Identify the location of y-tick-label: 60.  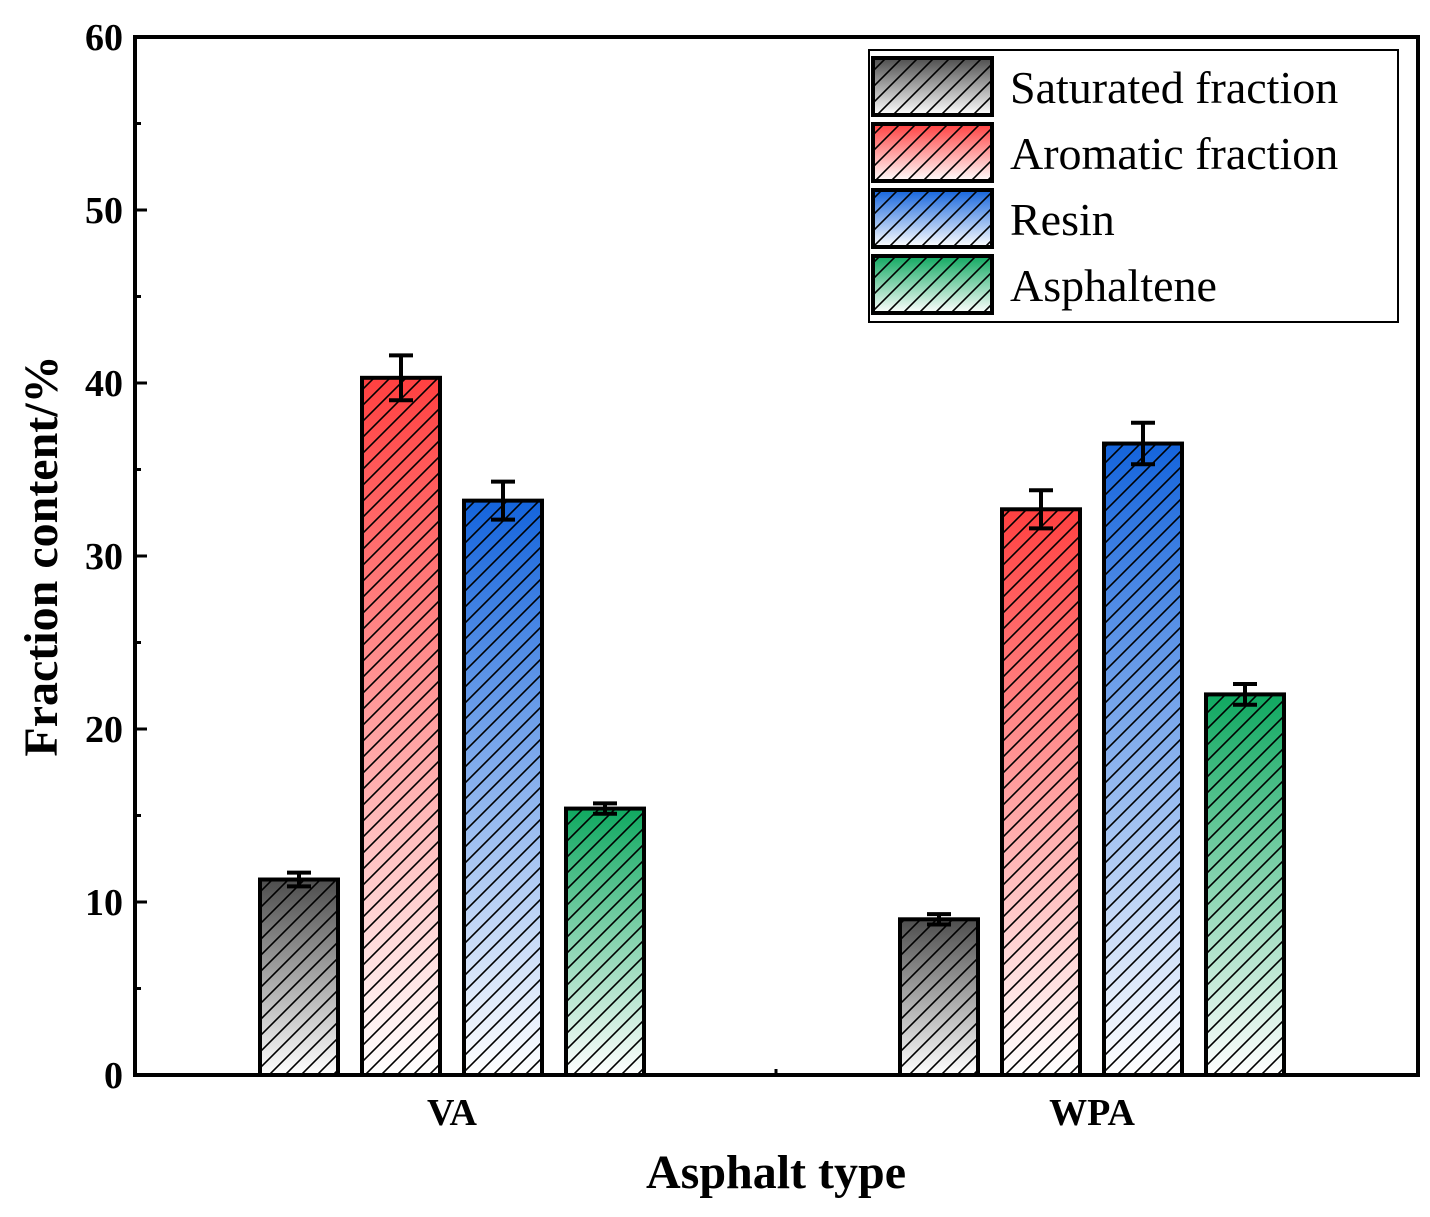
(104, 38).